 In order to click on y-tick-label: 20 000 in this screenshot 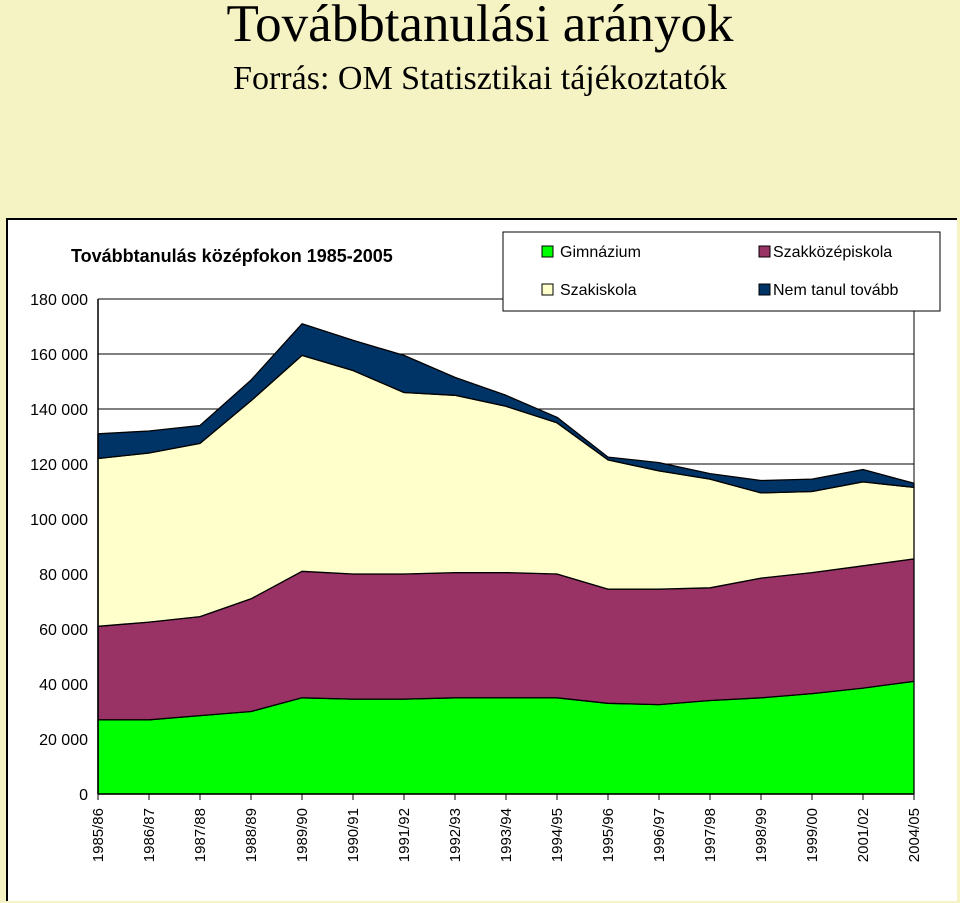, I will do `click(63, 740)`.